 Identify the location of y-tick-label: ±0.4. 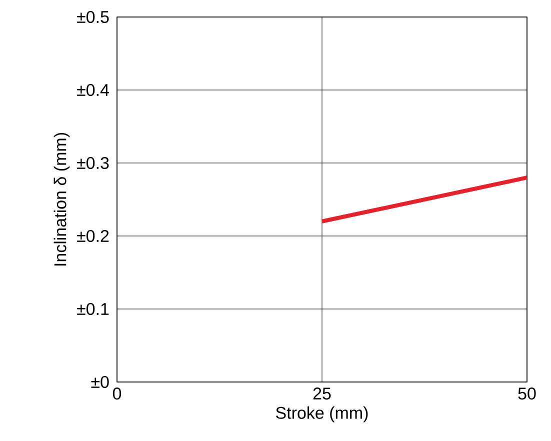
(93, 90).